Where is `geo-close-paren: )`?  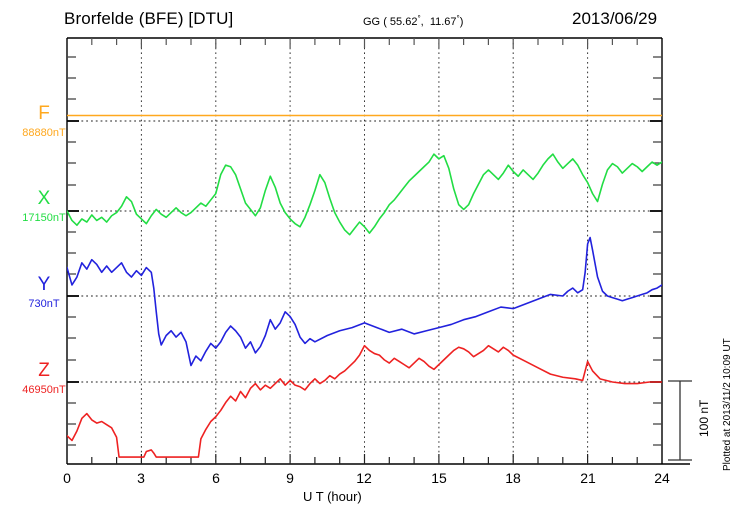
geo-close-paren: ) is located at coordinates (461, 22).